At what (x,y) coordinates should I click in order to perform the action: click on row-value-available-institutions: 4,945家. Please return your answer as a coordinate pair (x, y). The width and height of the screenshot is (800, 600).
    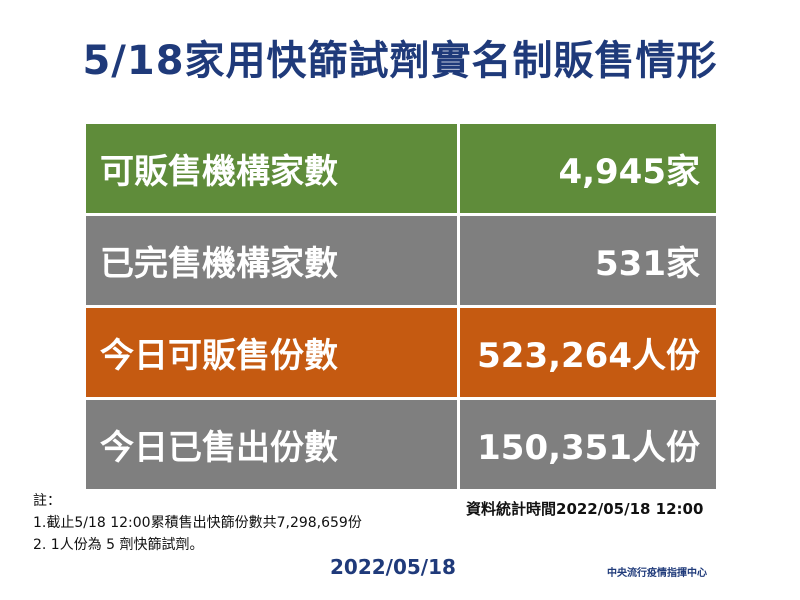
    Looking at the image, I should click on (588, 168).